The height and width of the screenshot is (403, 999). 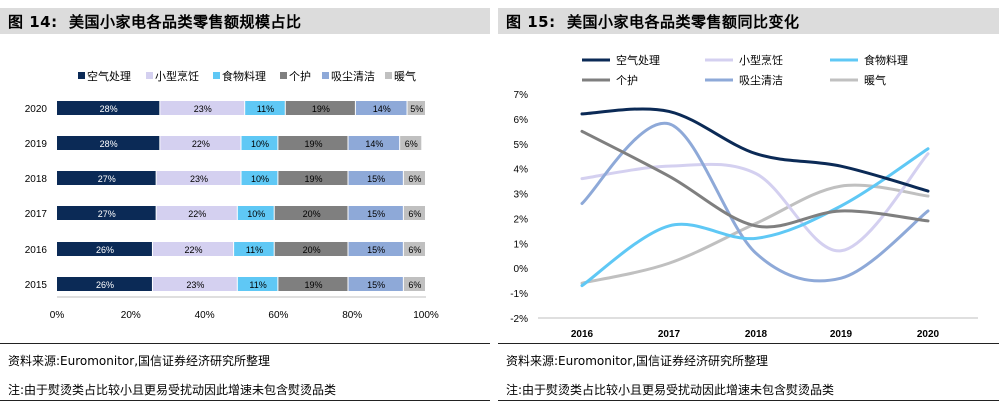 I want to click on right-title-bar: 图 15: 美国小家电各品类零售额同比变化, so click(x=748, y=21).